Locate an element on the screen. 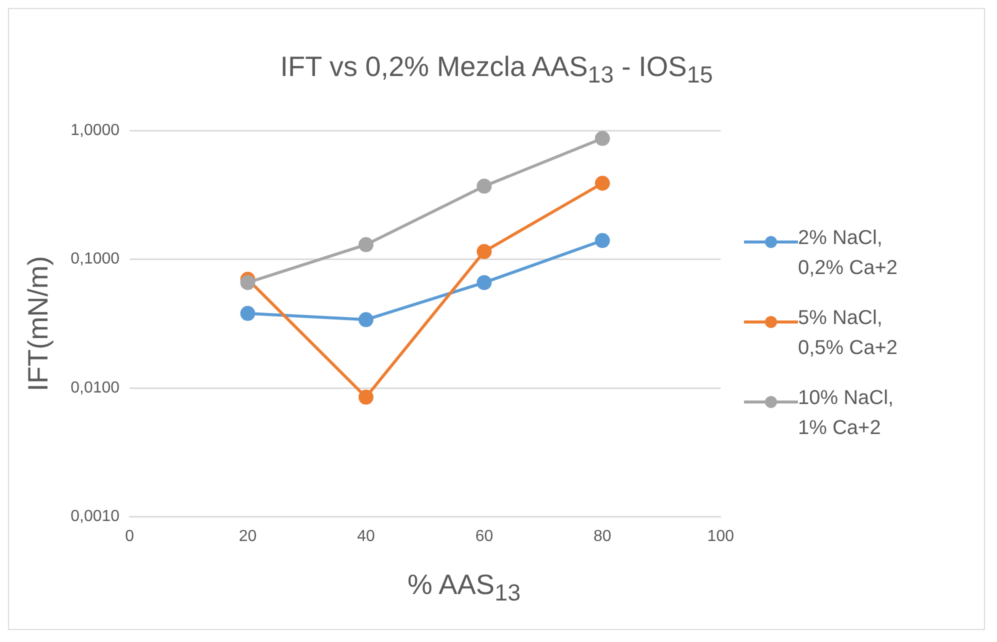 This screenshot has width=997, height=642. x-tick-label: 80 is located at coordinates (603, 536).